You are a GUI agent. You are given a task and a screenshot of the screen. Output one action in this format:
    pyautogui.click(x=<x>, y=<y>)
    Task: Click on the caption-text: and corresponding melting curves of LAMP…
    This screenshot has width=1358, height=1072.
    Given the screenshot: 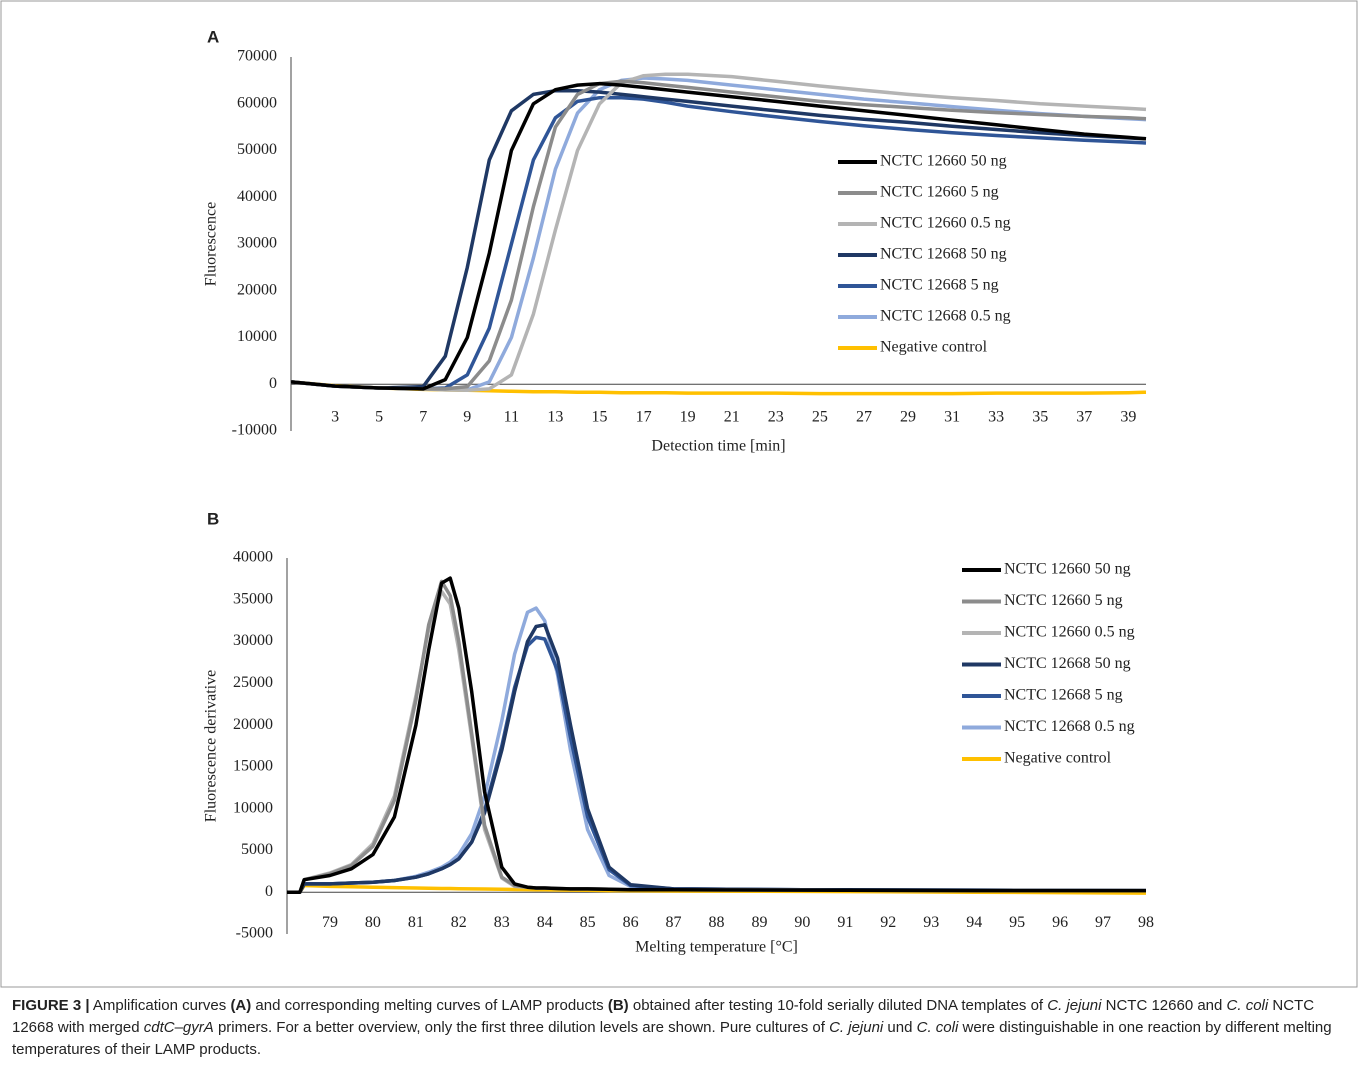 What is the action you would take?
    pyautogui.click(x=429, y=1005)
    